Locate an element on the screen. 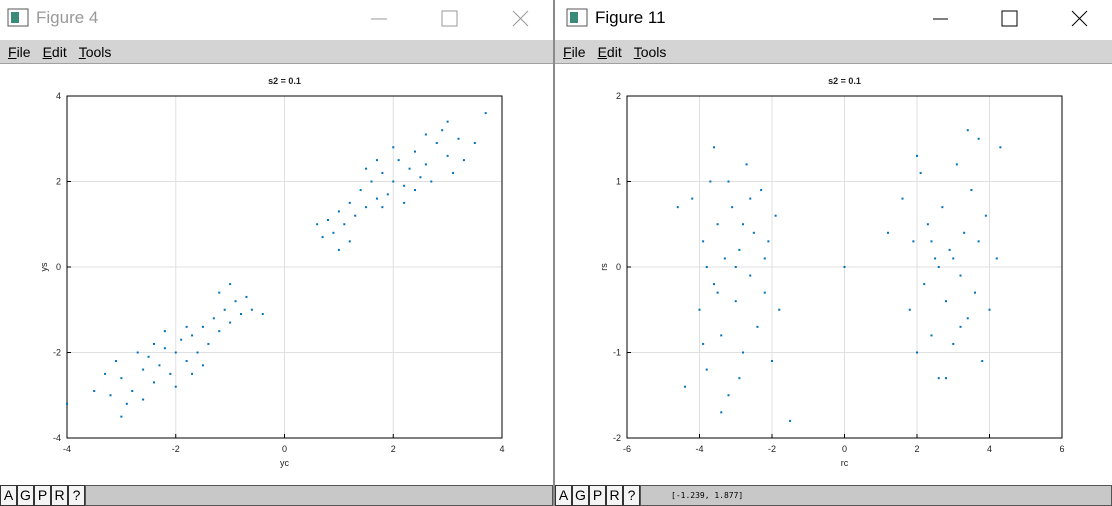  x-tick-label: -2 is located at coordinates (772, 449).